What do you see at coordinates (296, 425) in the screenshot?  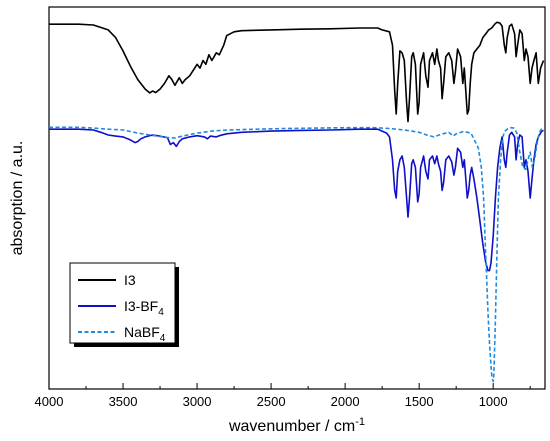 I see `x-axis-title: wavenumber / cm-1` at bounding box center [296, 425].